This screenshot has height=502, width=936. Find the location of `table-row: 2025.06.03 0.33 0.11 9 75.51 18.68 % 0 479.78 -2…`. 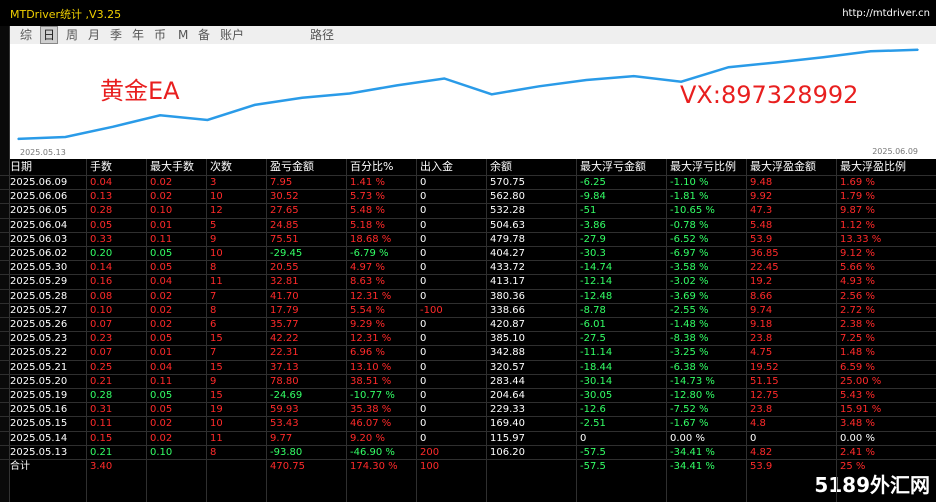

table-row: 2025.06.03 0.33 0.11 9 75.51 18.68 % 0 479.78 -2… is located at coordinates (468, 240).